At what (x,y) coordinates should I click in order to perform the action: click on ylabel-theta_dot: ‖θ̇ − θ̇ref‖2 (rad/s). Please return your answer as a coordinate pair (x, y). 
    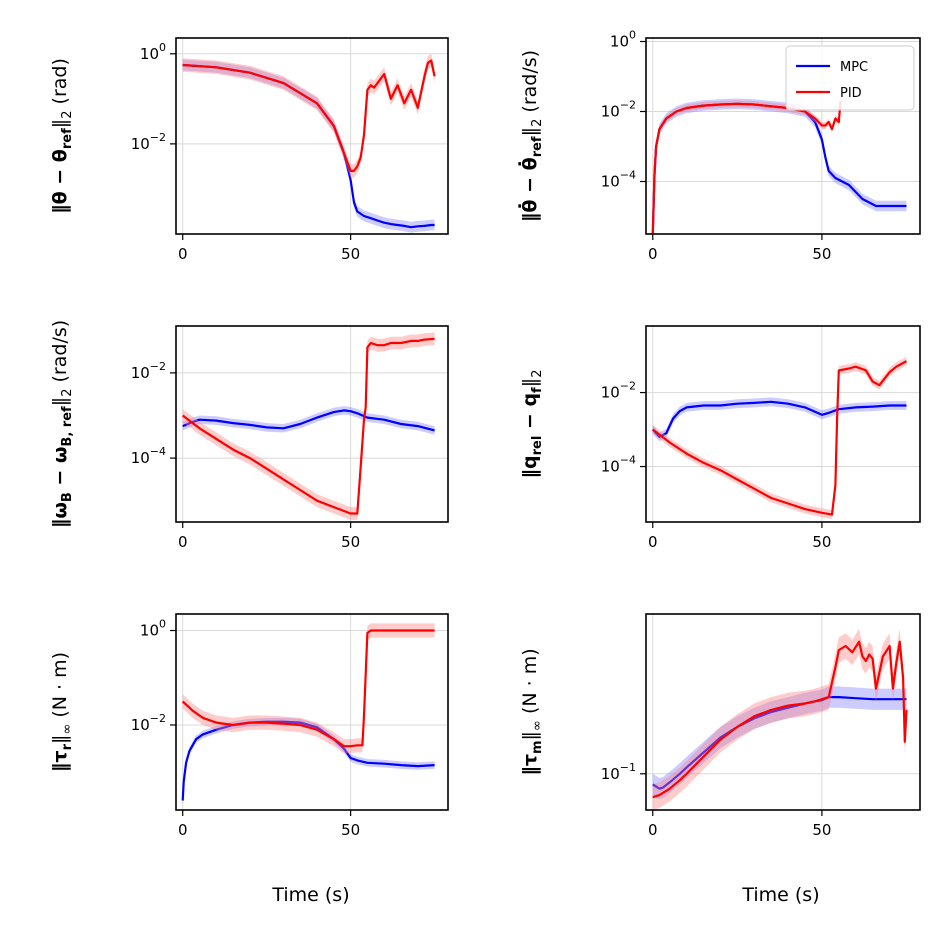
    Looking at the image, I should click on (531, 136).